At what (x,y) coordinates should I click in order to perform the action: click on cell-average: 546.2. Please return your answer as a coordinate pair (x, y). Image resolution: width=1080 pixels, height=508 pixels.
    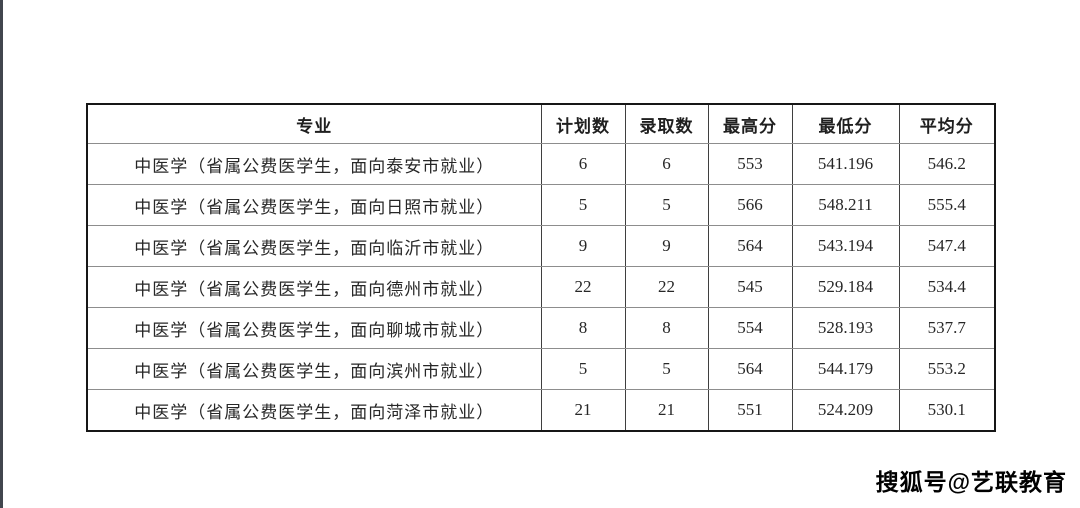
    Looking at the image, I should click on (947, 164).